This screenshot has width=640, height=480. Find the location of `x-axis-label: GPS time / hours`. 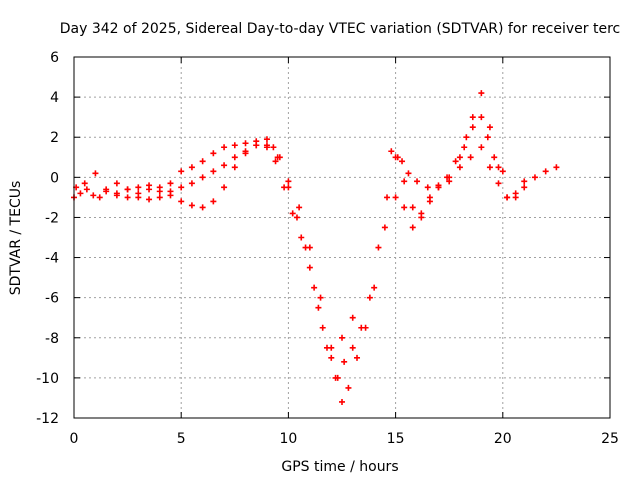

x-axis-label: GPS time / hours is located at coordinates (339, 467).